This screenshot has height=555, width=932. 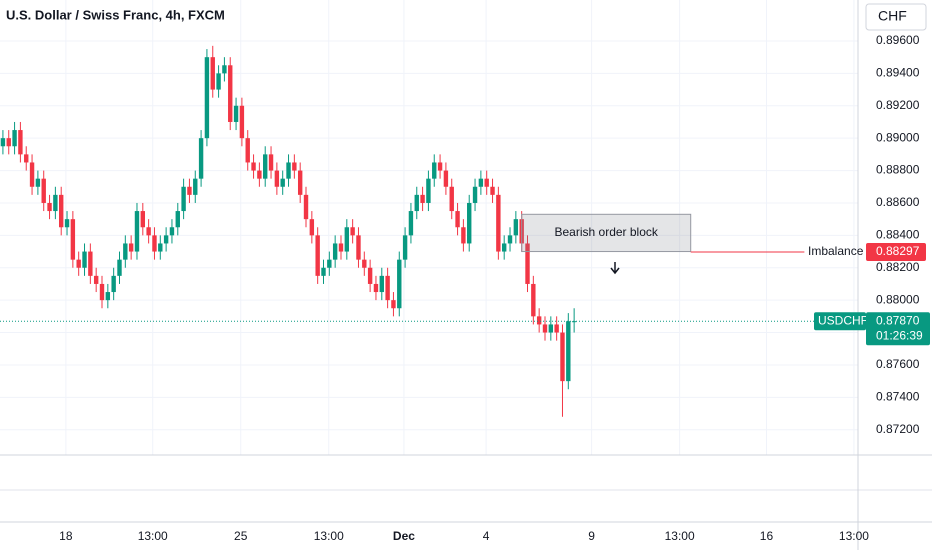 What do you see at coordinates (898, 73) in the screenshot?
I see `y-tick-label: 0.89400` at bounding box center [898, 73].